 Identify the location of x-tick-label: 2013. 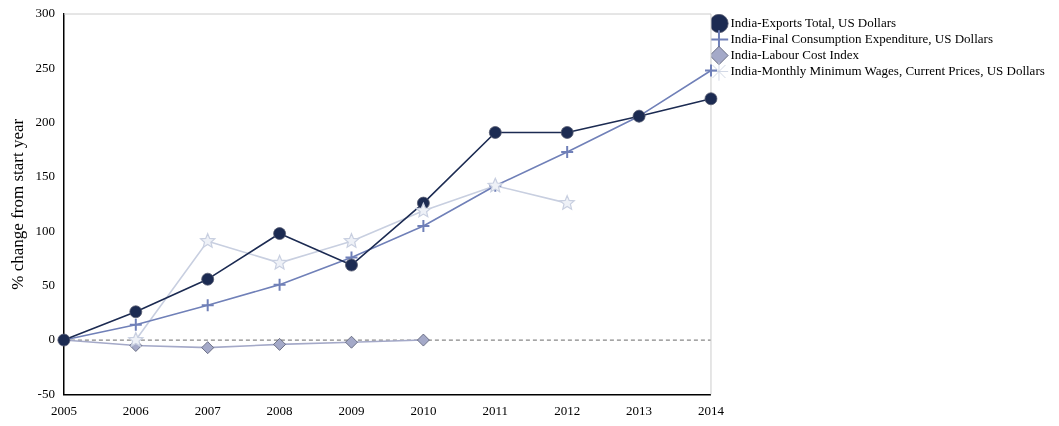
(639, 410).